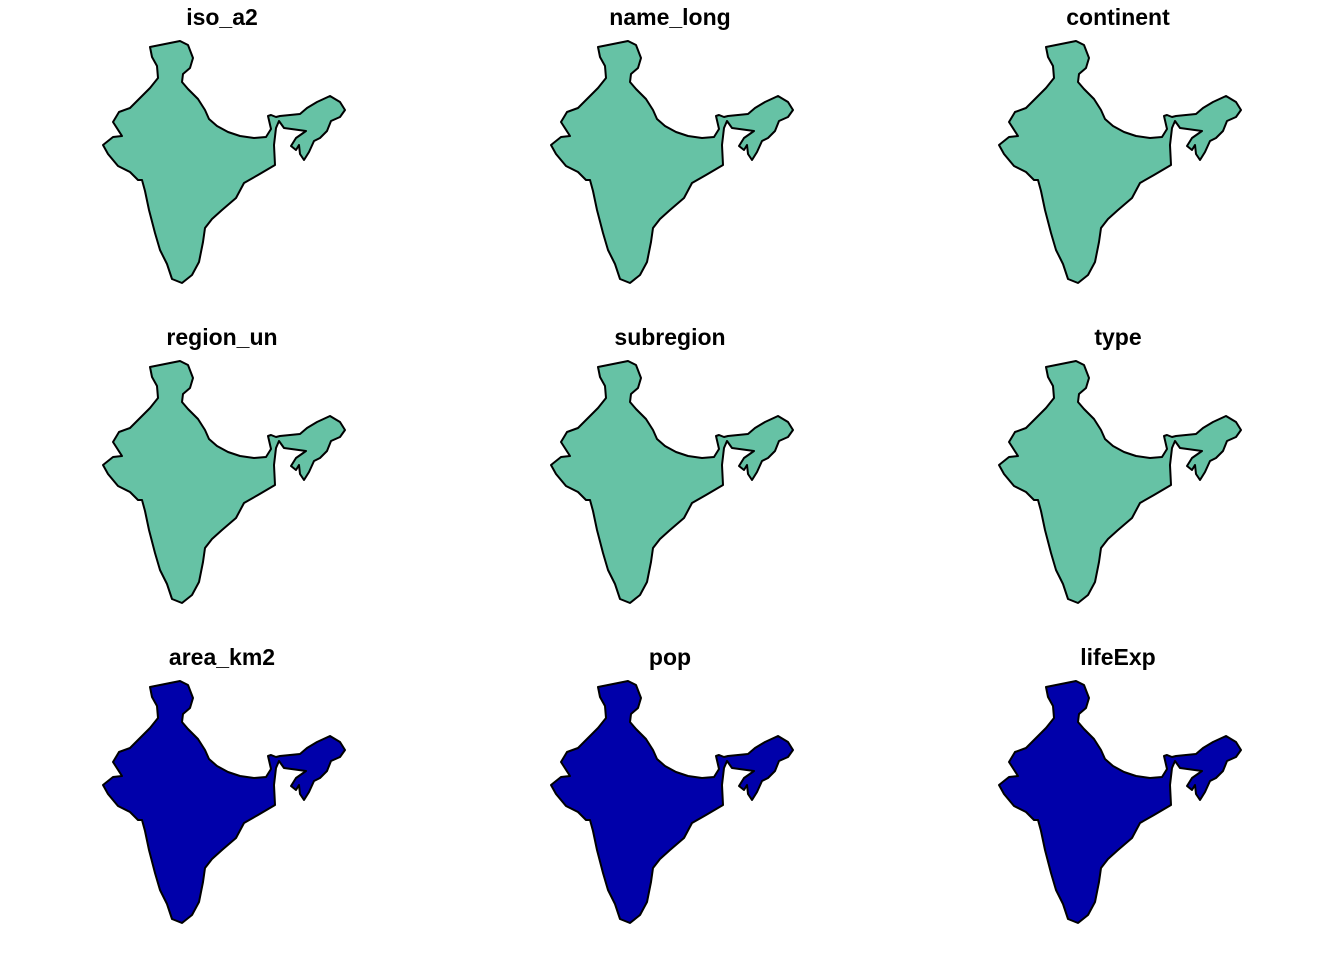 This screenshot has height=960, width=1344. Describe the element at coordinates (221, 337) in the screenshot. I see `panel-title: region_un` at that location.